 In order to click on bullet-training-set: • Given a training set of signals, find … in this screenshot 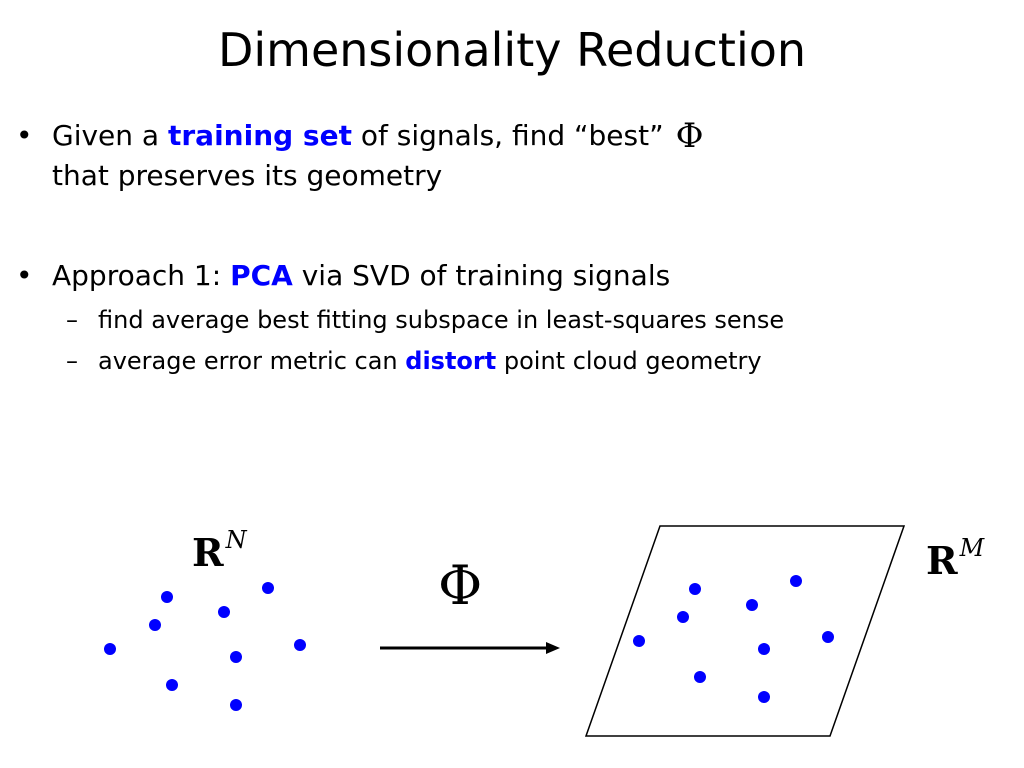, I will do `click(359, 156)`.